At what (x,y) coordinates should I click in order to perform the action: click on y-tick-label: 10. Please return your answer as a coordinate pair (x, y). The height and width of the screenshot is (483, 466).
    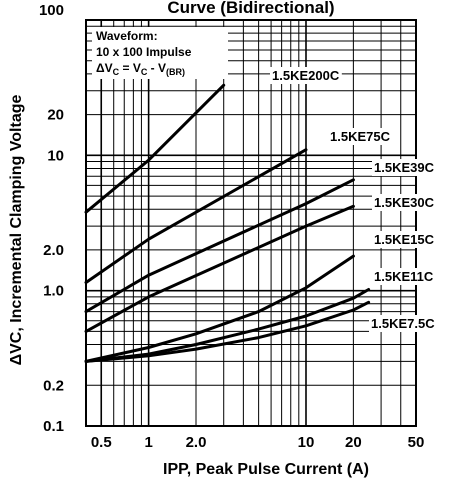
    Looking at the image, I should click on (55, 155).